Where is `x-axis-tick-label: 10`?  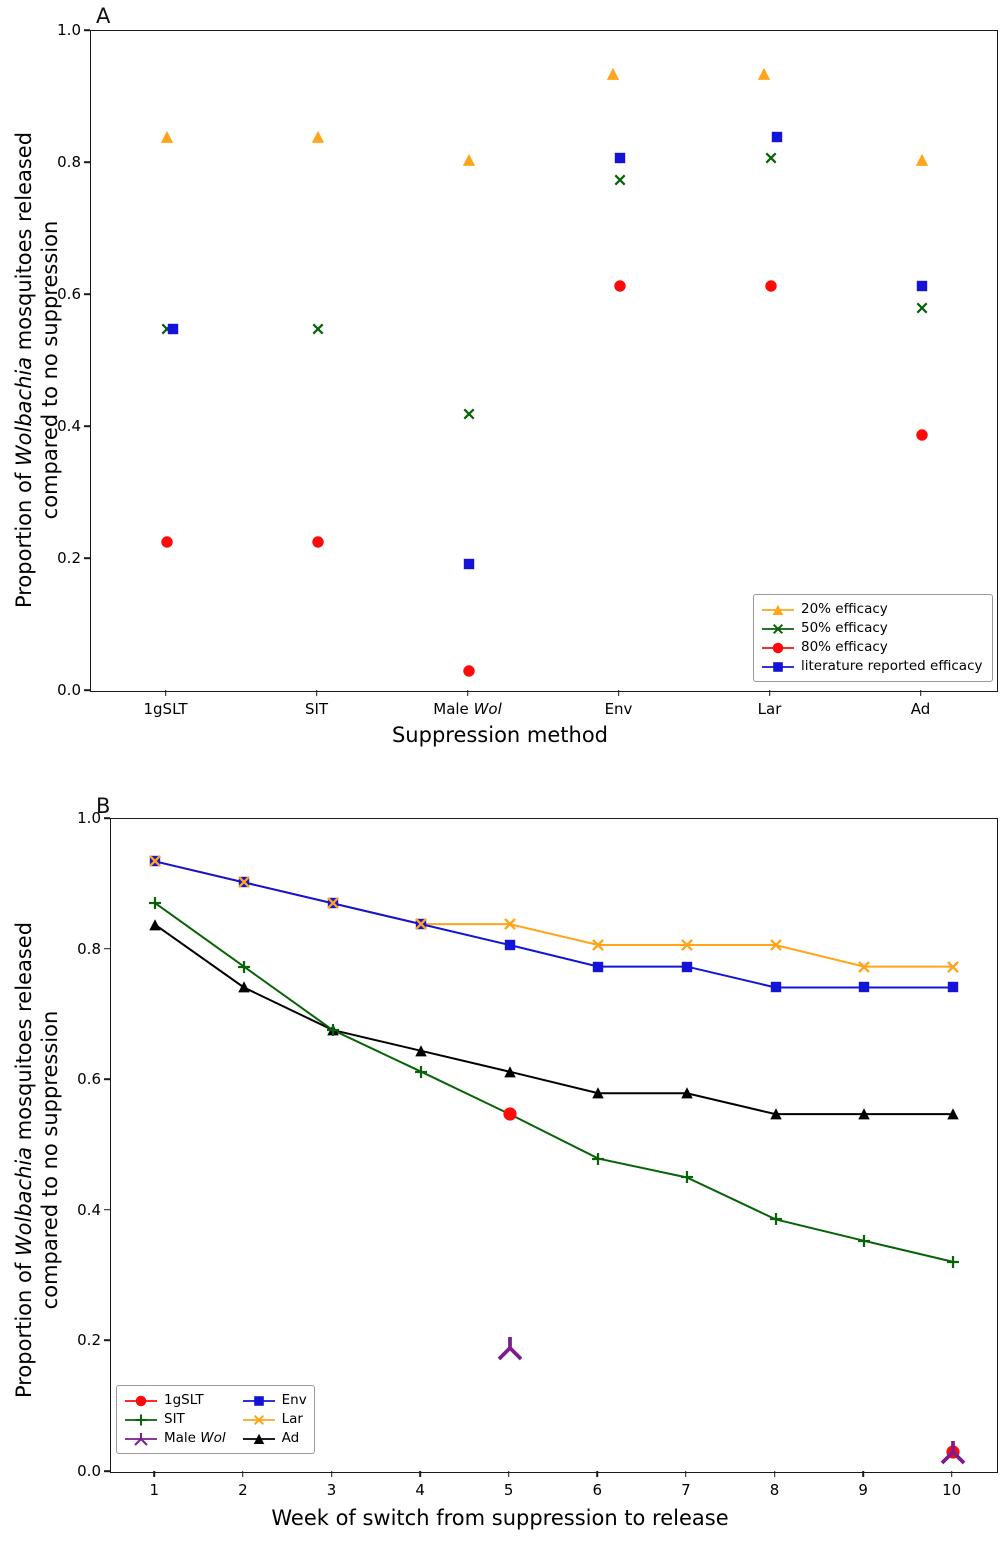
x-axis-tick-label: 10 is located at coordinates (952, 1490).